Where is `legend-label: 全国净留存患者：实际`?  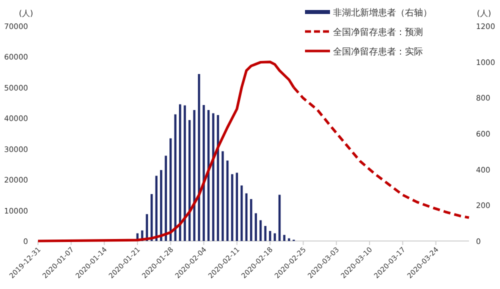
legend-label: 全国净留存患者：实际 is located at coordinates (378, 52).